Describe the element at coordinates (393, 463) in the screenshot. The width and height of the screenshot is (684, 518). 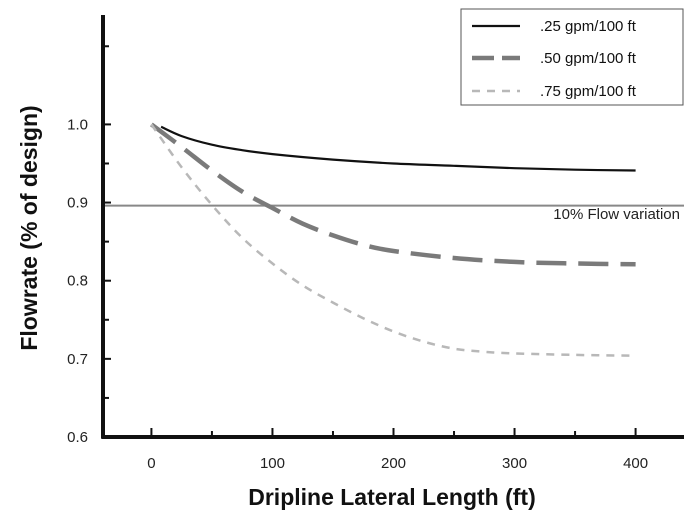
I see `x-tick-label: 200` at that location.